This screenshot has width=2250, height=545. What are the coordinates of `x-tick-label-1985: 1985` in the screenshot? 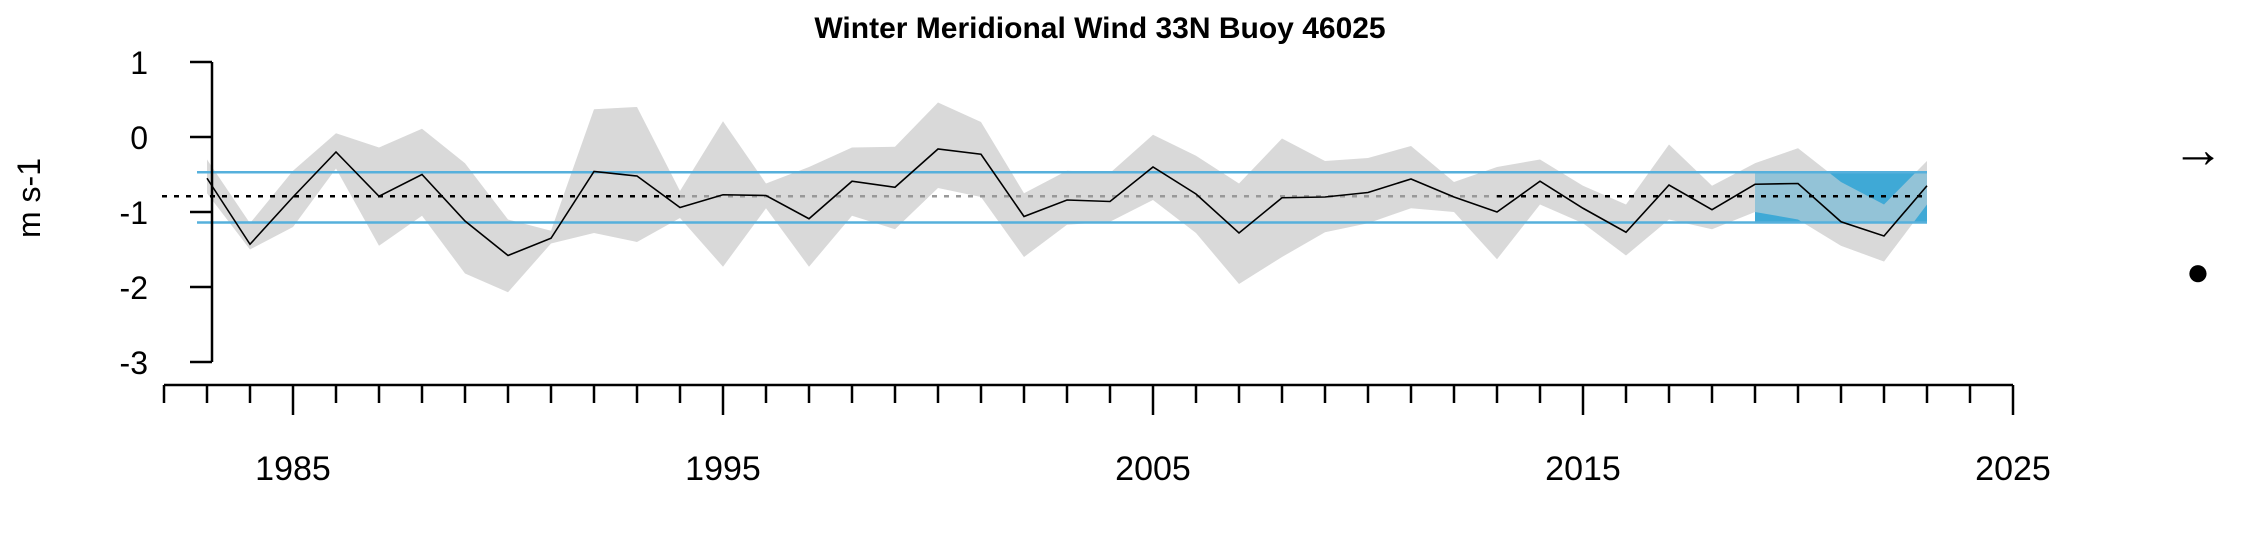 It's located at (293, 469).